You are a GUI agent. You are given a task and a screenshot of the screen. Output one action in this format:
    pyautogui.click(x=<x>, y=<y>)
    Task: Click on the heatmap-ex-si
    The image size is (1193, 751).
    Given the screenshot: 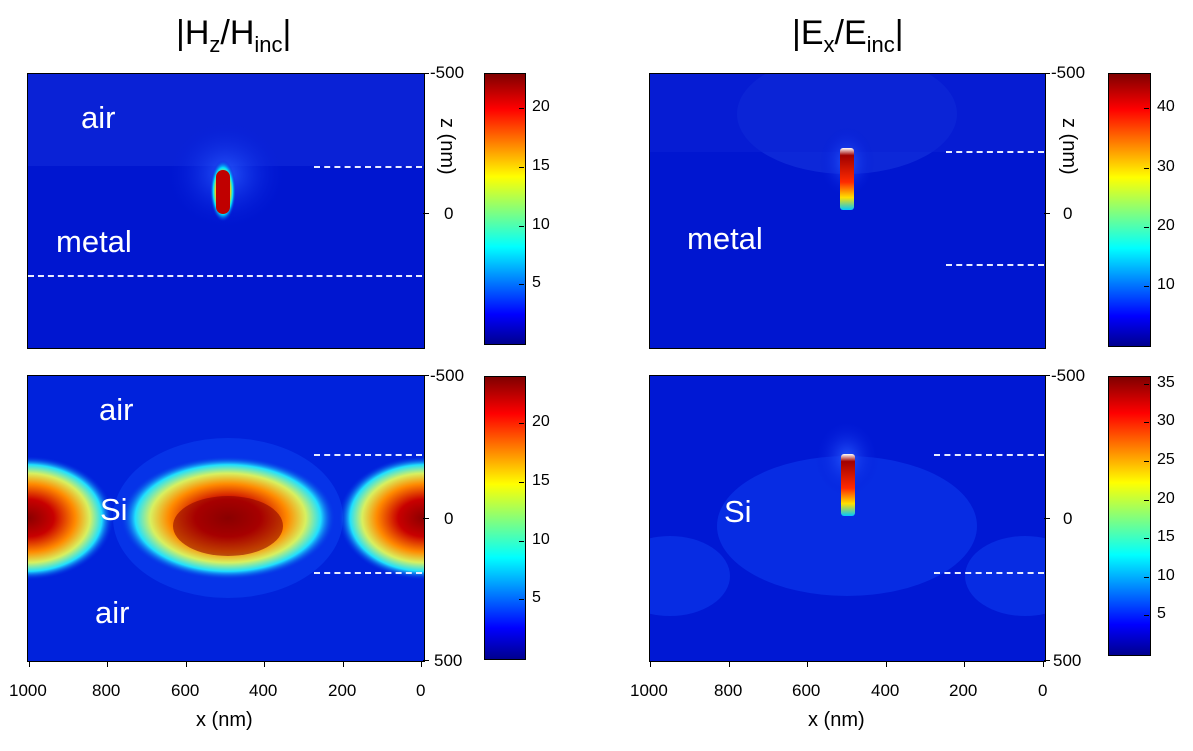 What is the action you would take?
    pyautogui.click(x=847, y=518)
    